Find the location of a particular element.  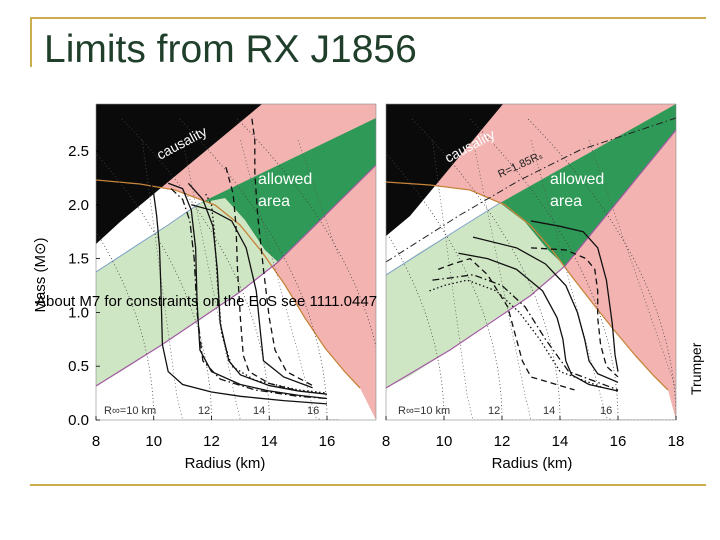

x-tick-label: 18 is located at coordinates (676, 441).